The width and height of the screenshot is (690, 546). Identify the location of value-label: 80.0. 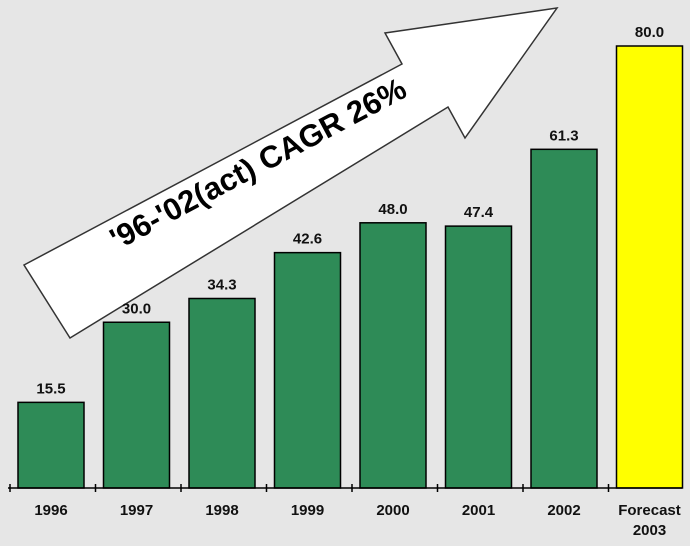
(649, 32).